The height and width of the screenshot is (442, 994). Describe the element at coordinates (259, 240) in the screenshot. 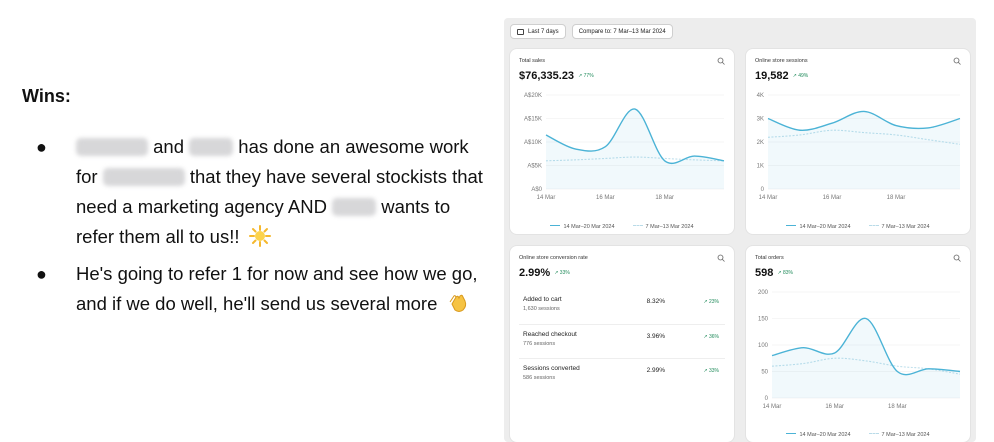

I see `sun-emoji-icon` at that location.